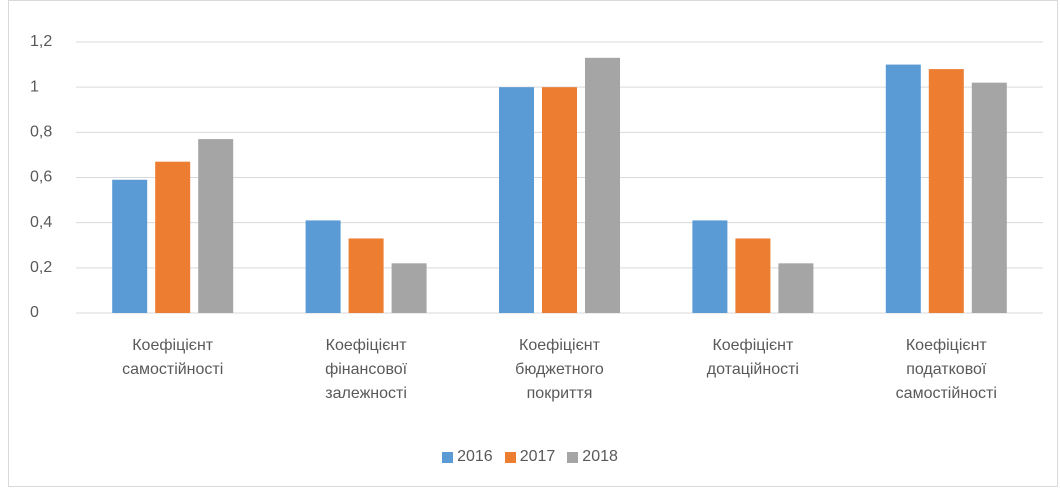 This screenshot has height=489, width=1060. I want to click on x-tick-label: Коефіцієнт фінансової залежності, so click(366, 369).